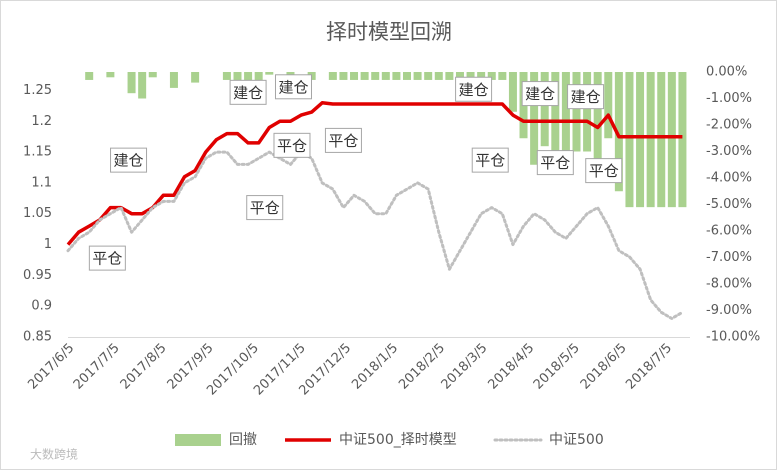  What do you see at coordinates (54, 454) in the screenshot?
I see `watermark: 大数跨境` at bounding box center [54, 454].